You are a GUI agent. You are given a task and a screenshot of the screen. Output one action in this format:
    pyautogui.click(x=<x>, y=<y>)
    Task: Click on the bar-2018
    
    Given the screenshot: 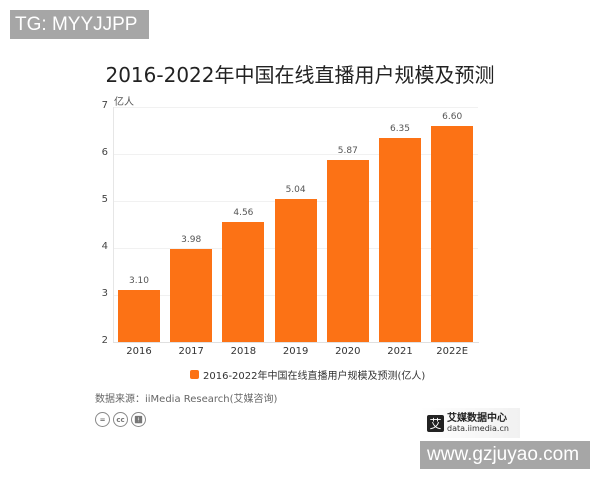 What is the action you would take?
    pyautogui.click(x=243, y=281)
    